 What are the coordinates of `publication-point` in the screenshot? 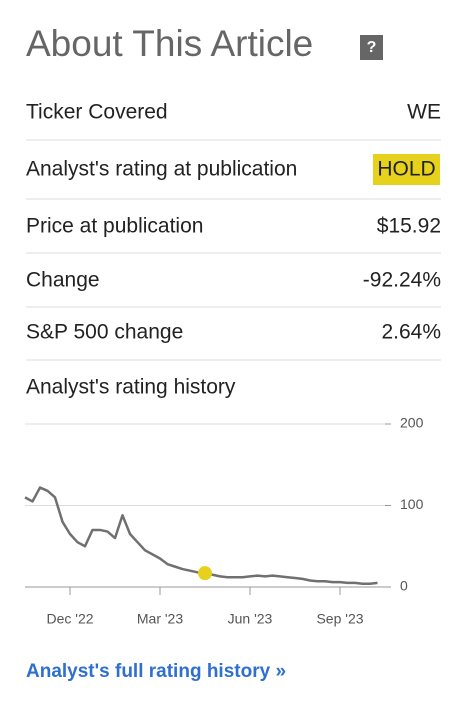 It's located at (205, 573).